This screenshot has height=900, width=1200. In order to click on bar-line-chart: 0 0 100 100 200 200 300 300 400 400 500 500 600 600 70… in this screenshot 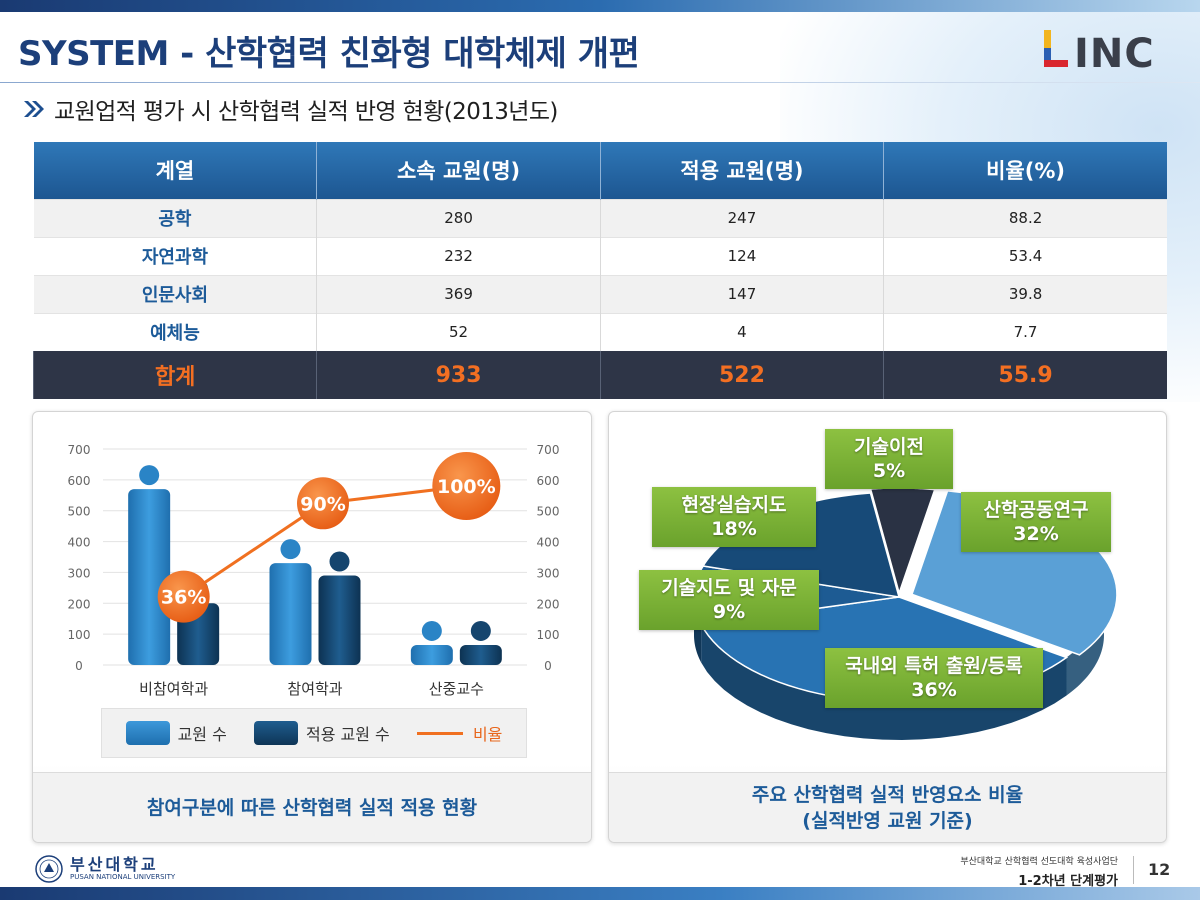, I will do `click(314, 570)`.